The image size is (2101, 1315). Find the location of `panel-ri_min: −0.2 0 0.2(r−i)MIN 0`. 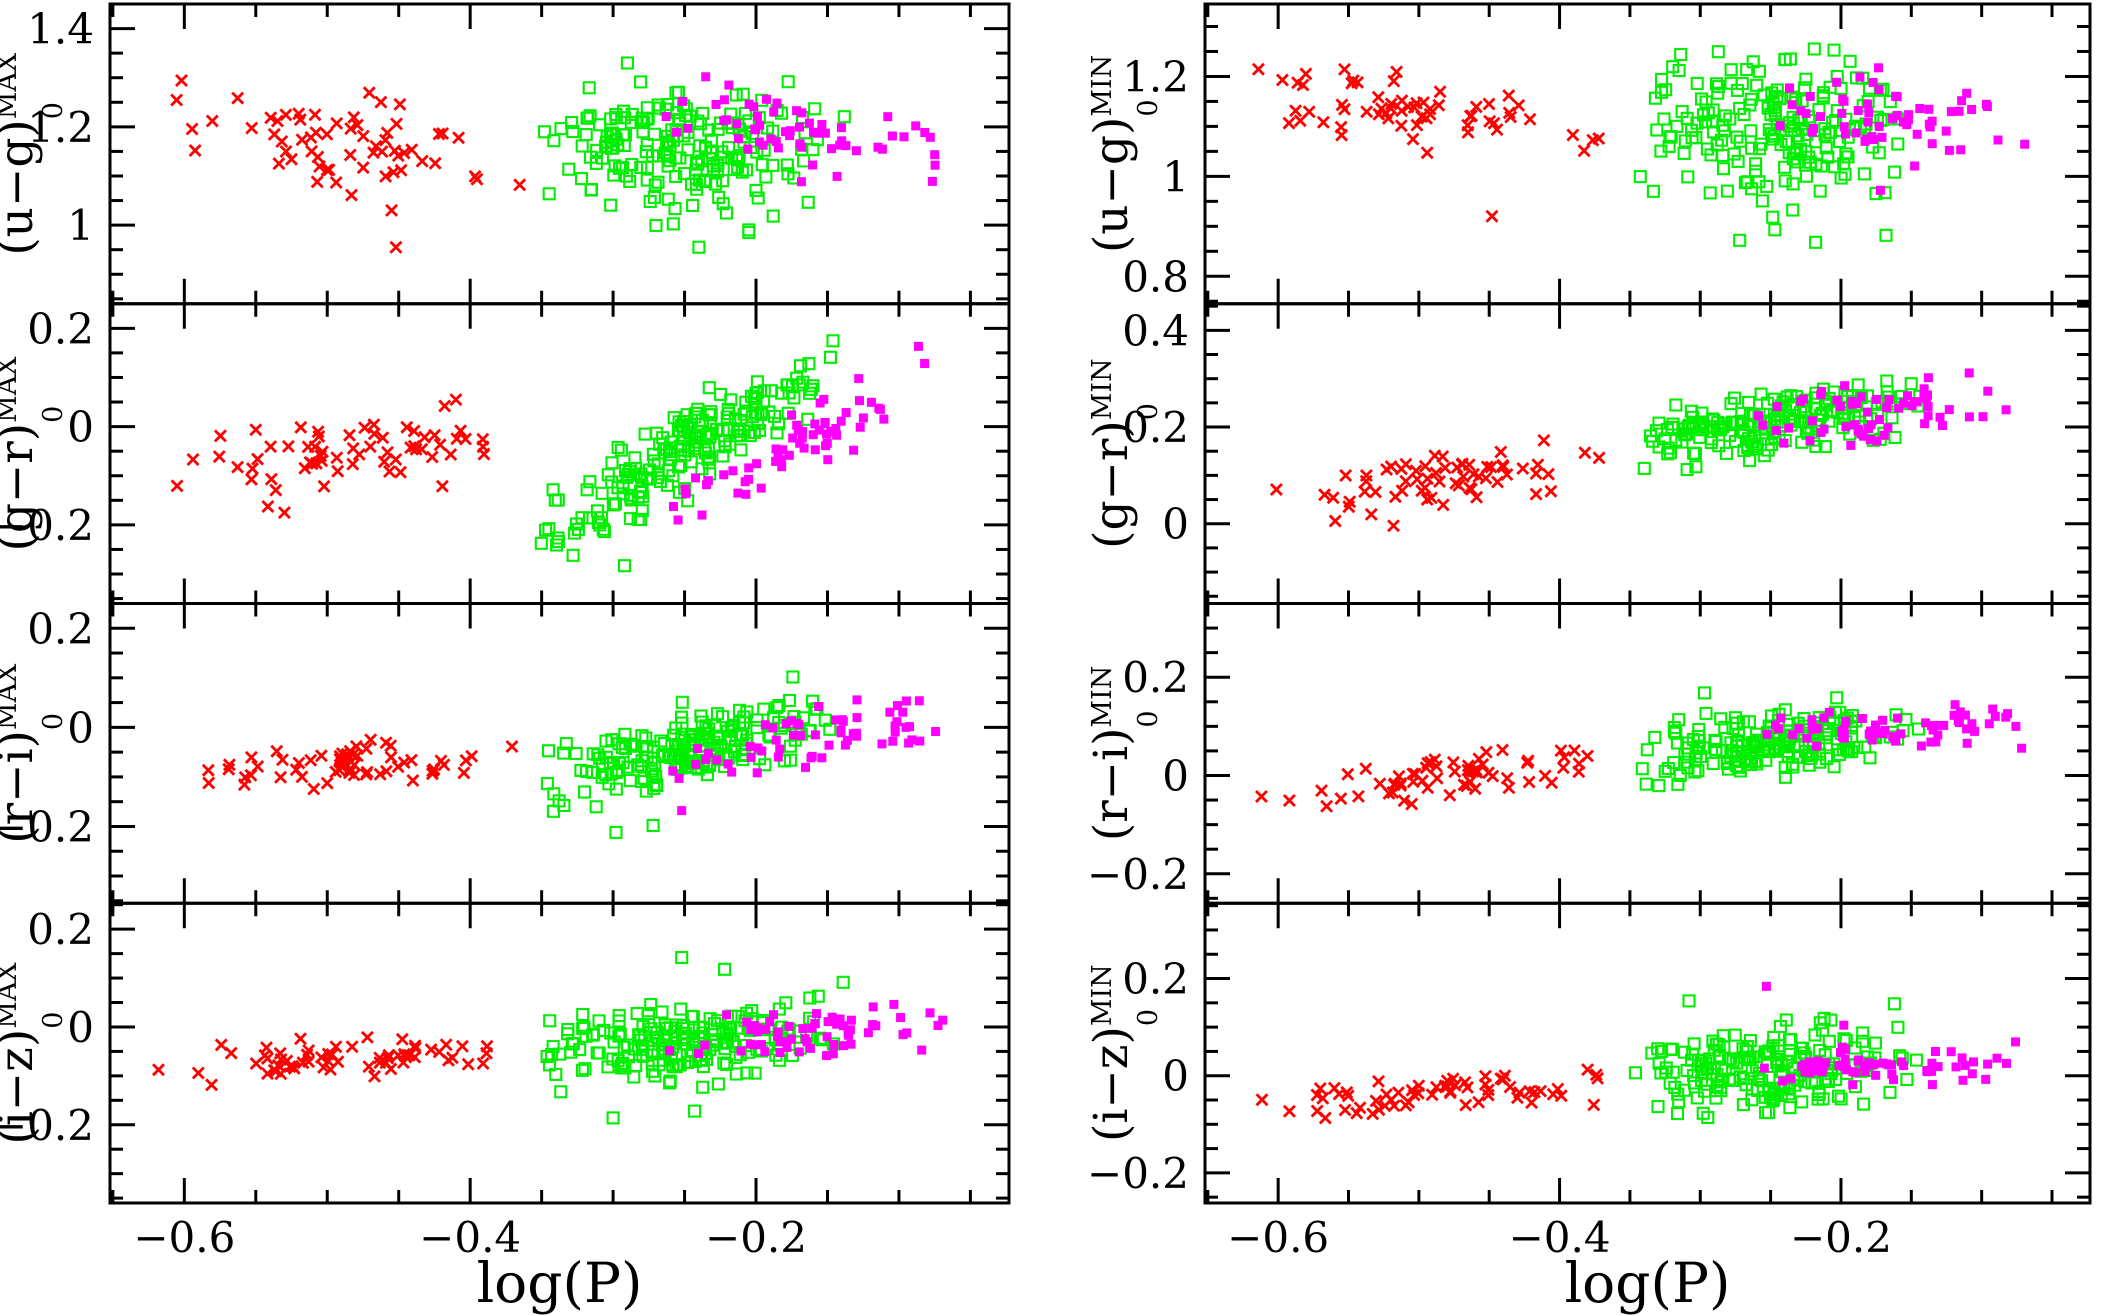

panel-ri_min: −0.2 0 0.2(r−i)MIN 0 is located at coordinates (1588, 753).